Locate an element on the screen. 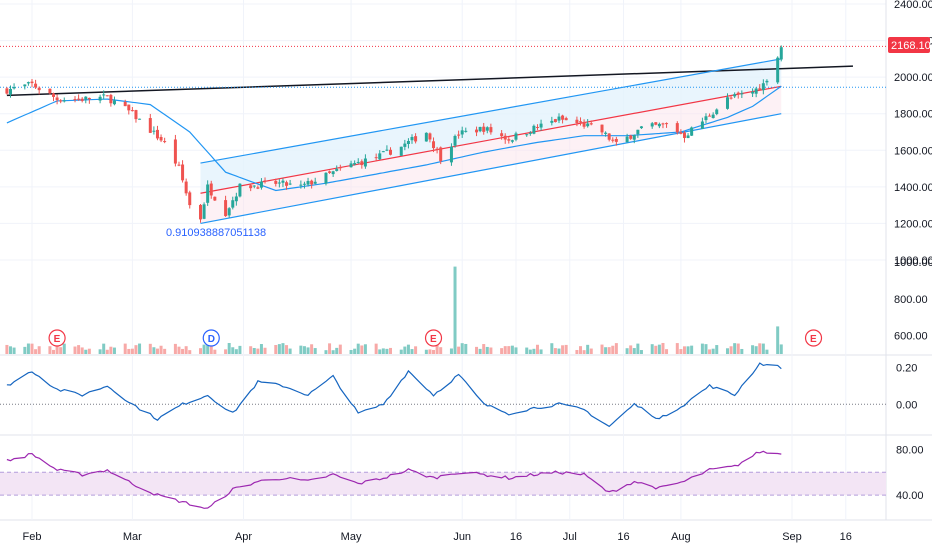  event-badge-D is located at coordinates (211, 338).